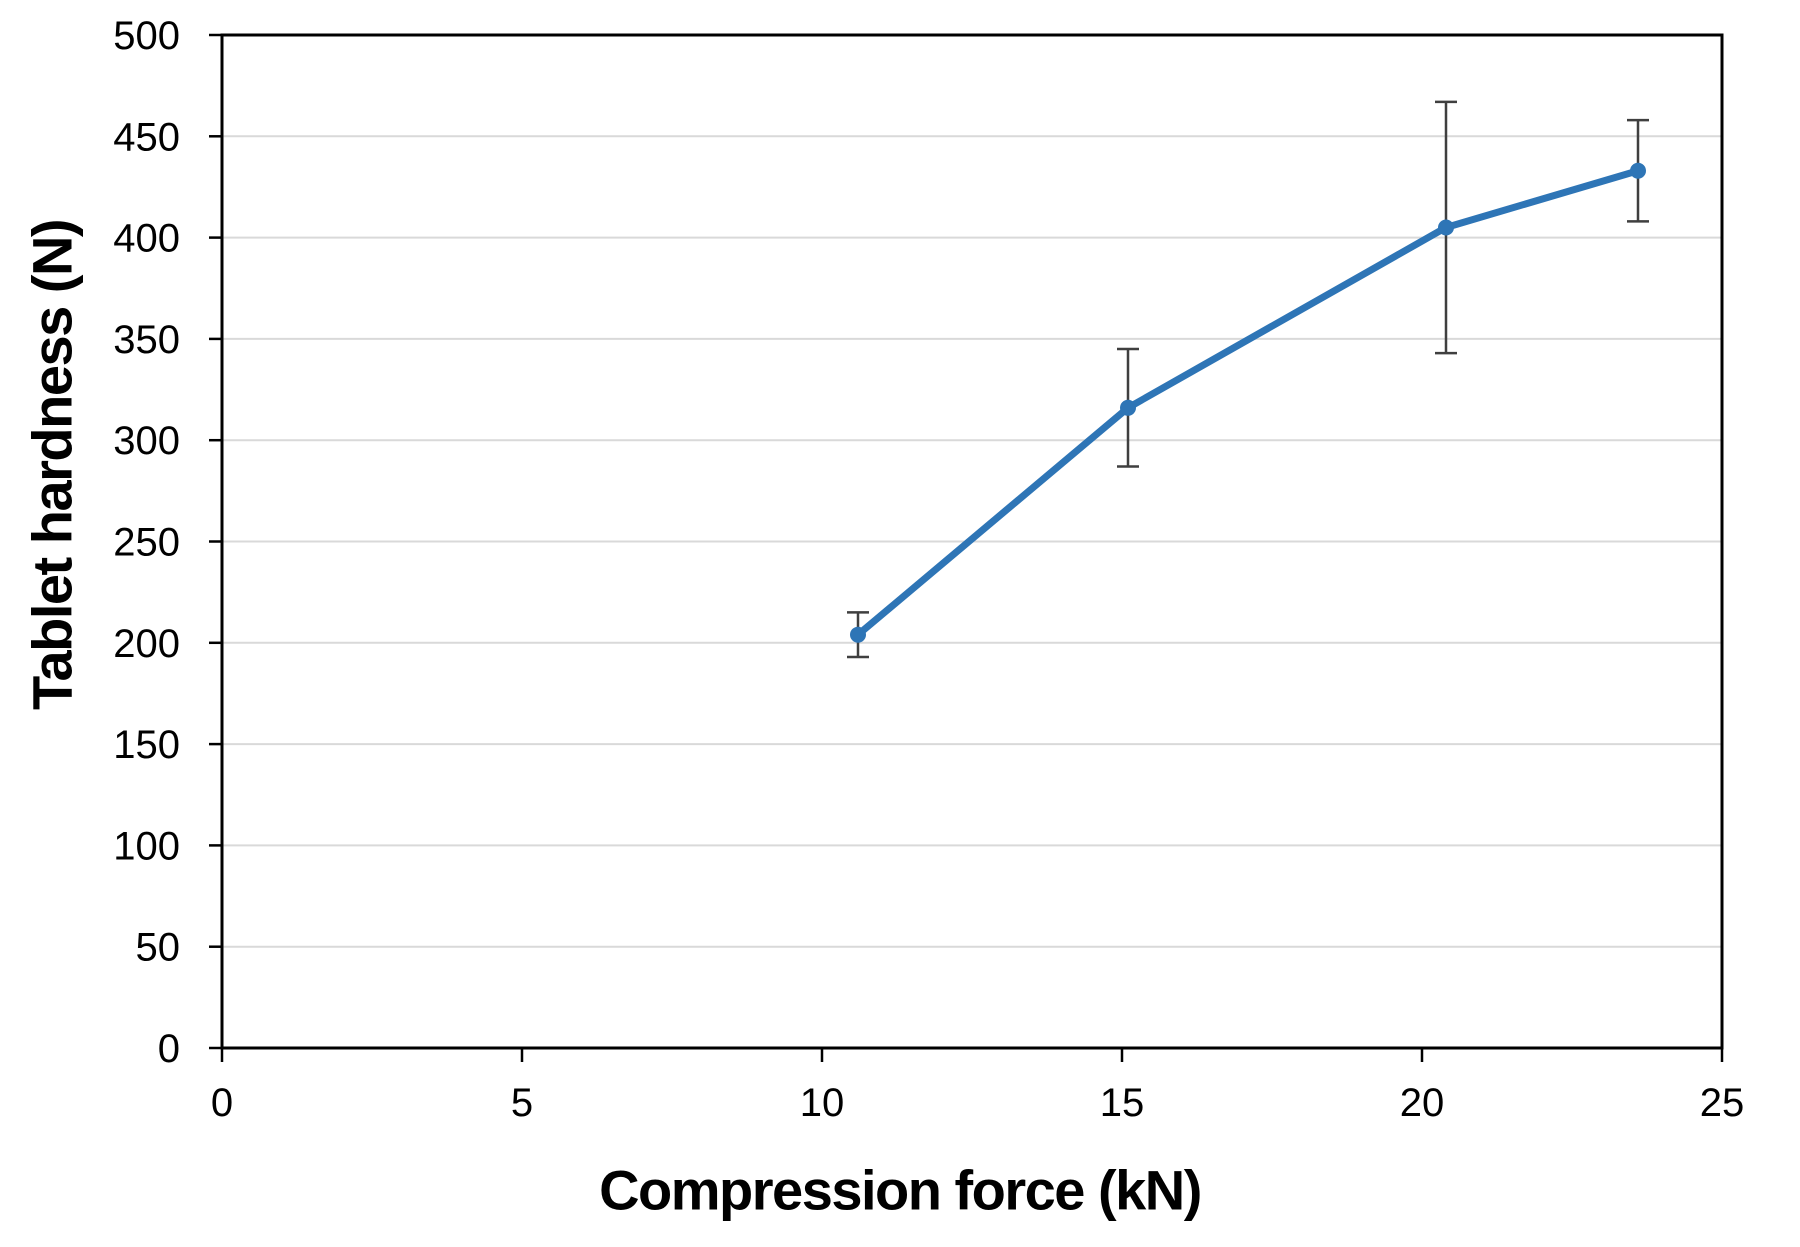  What do you see at coordinates (1722, 1103) in the screenshot?
I see `x-tick-label: 25` at bounding box center [1722, 1103].